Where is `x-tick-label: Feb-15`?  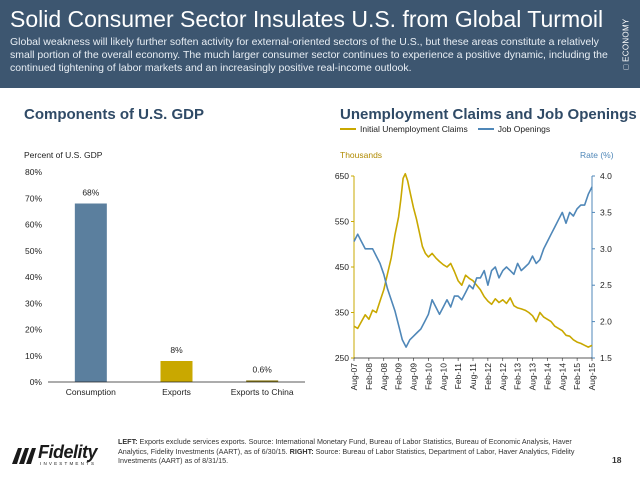
x-tick-label: Feb-15 is located at coordinates (577, 376).